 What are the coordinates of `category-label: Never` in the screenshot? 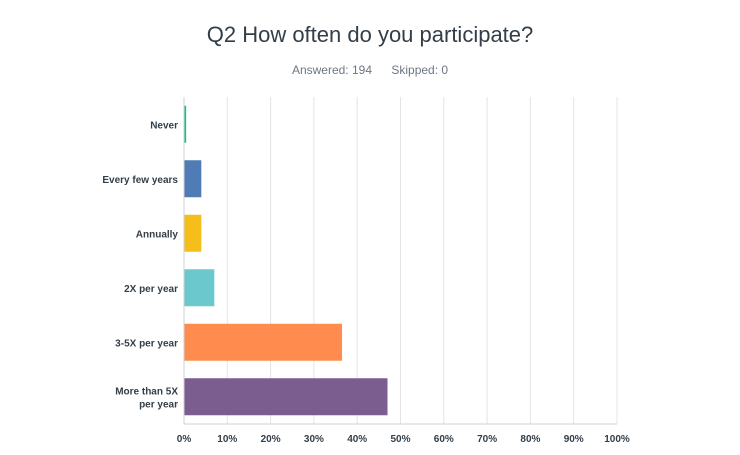 It's located at (164, 125).